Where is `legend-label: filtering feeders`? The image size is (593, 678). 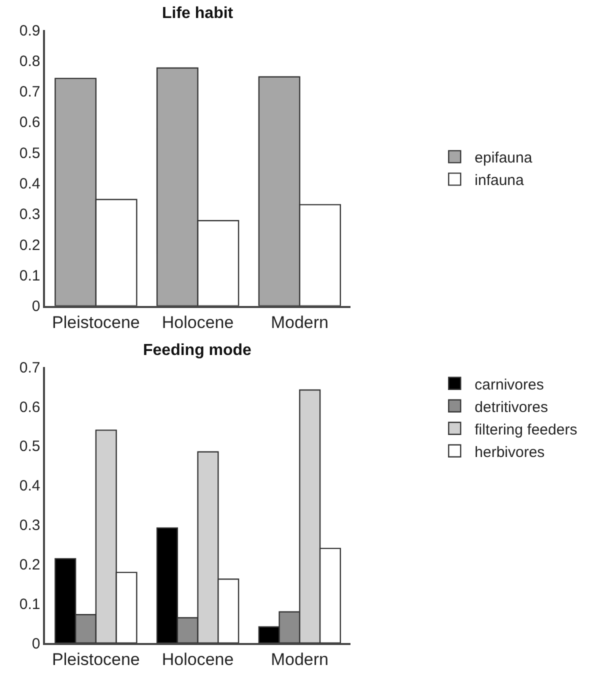 legend-label: filtering feeders is located at coordinates (526, 429).